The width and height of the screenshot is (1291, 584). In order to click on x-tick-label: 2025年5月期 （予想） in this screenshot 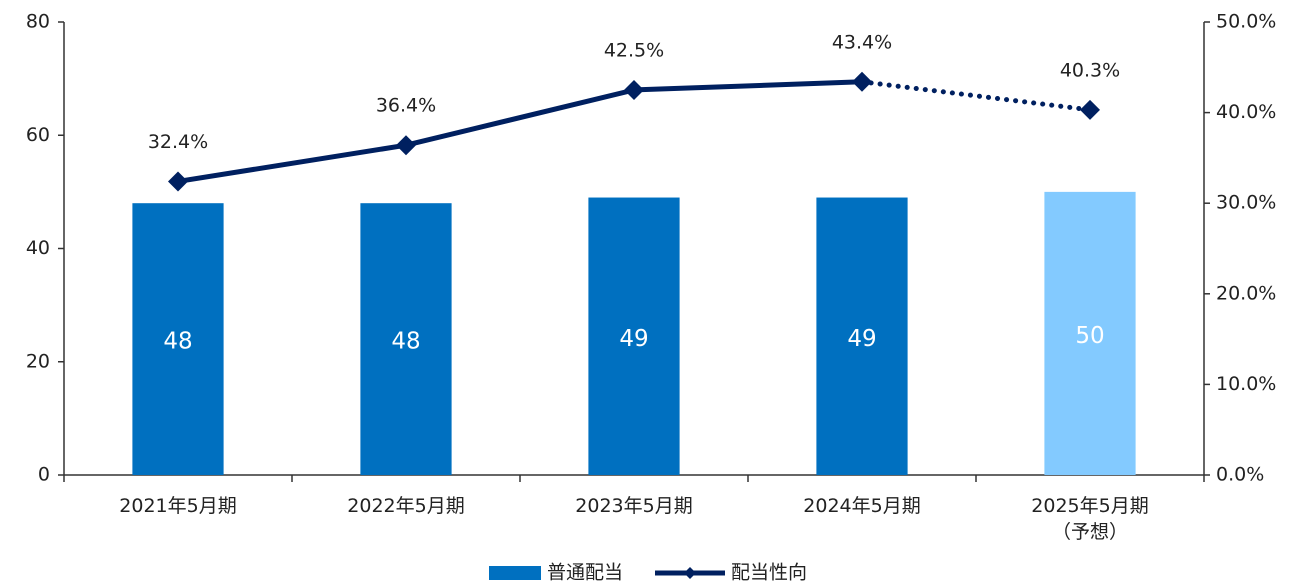, I will do `click(1090, 519)`.